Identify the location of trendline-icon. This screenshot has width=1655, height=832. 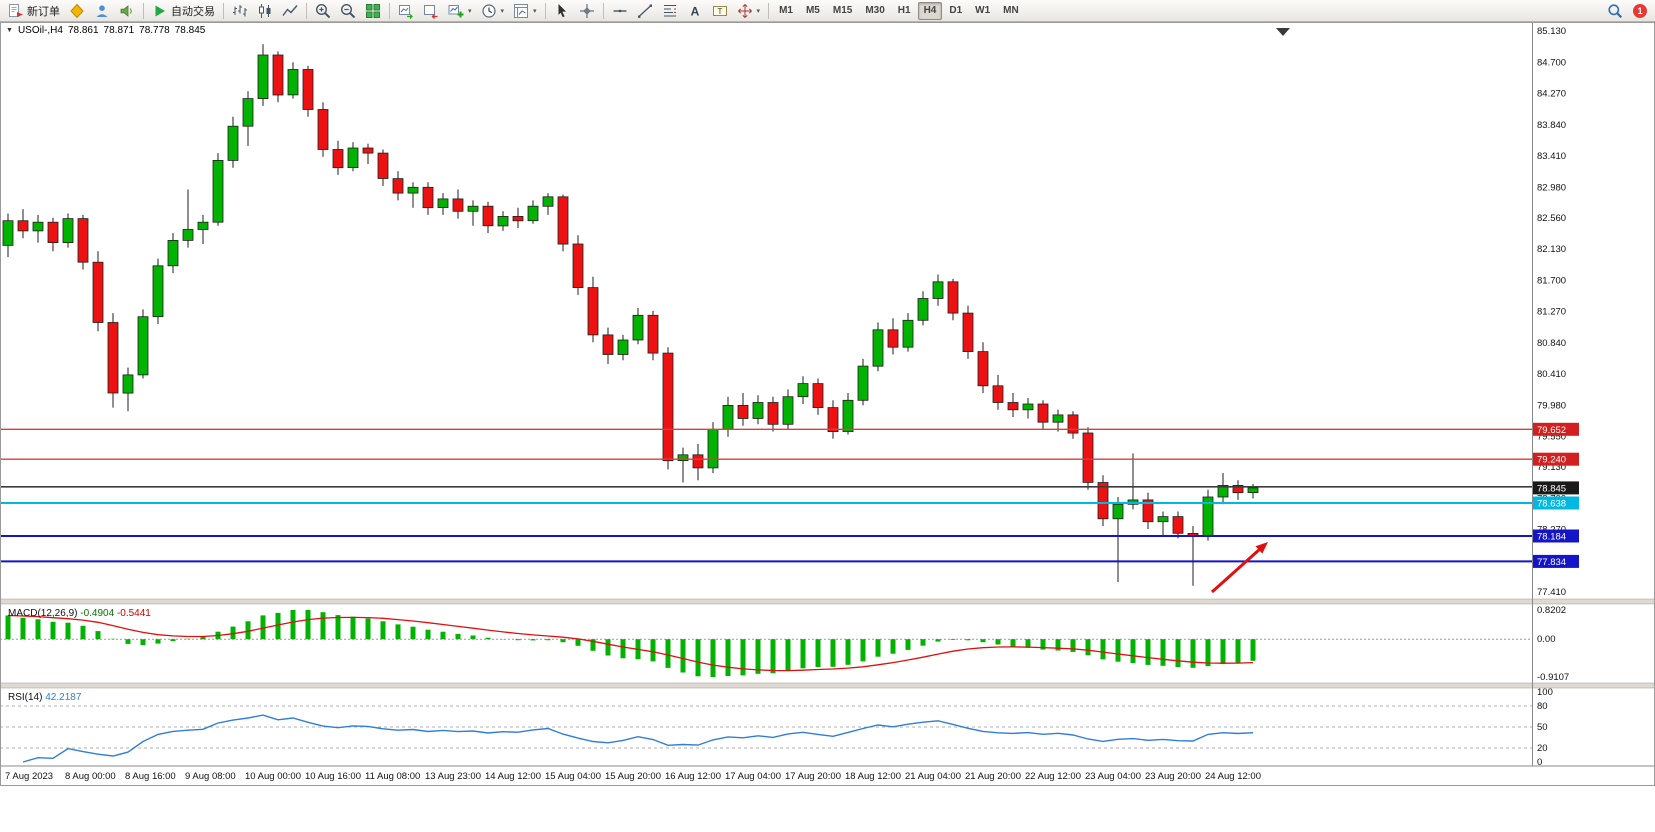
(645, 11).